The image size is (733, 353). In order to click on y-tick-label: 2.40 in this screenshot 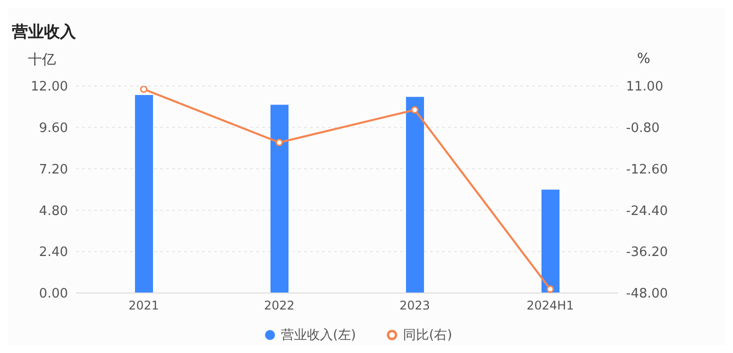, I will do `click(53, 252)`.